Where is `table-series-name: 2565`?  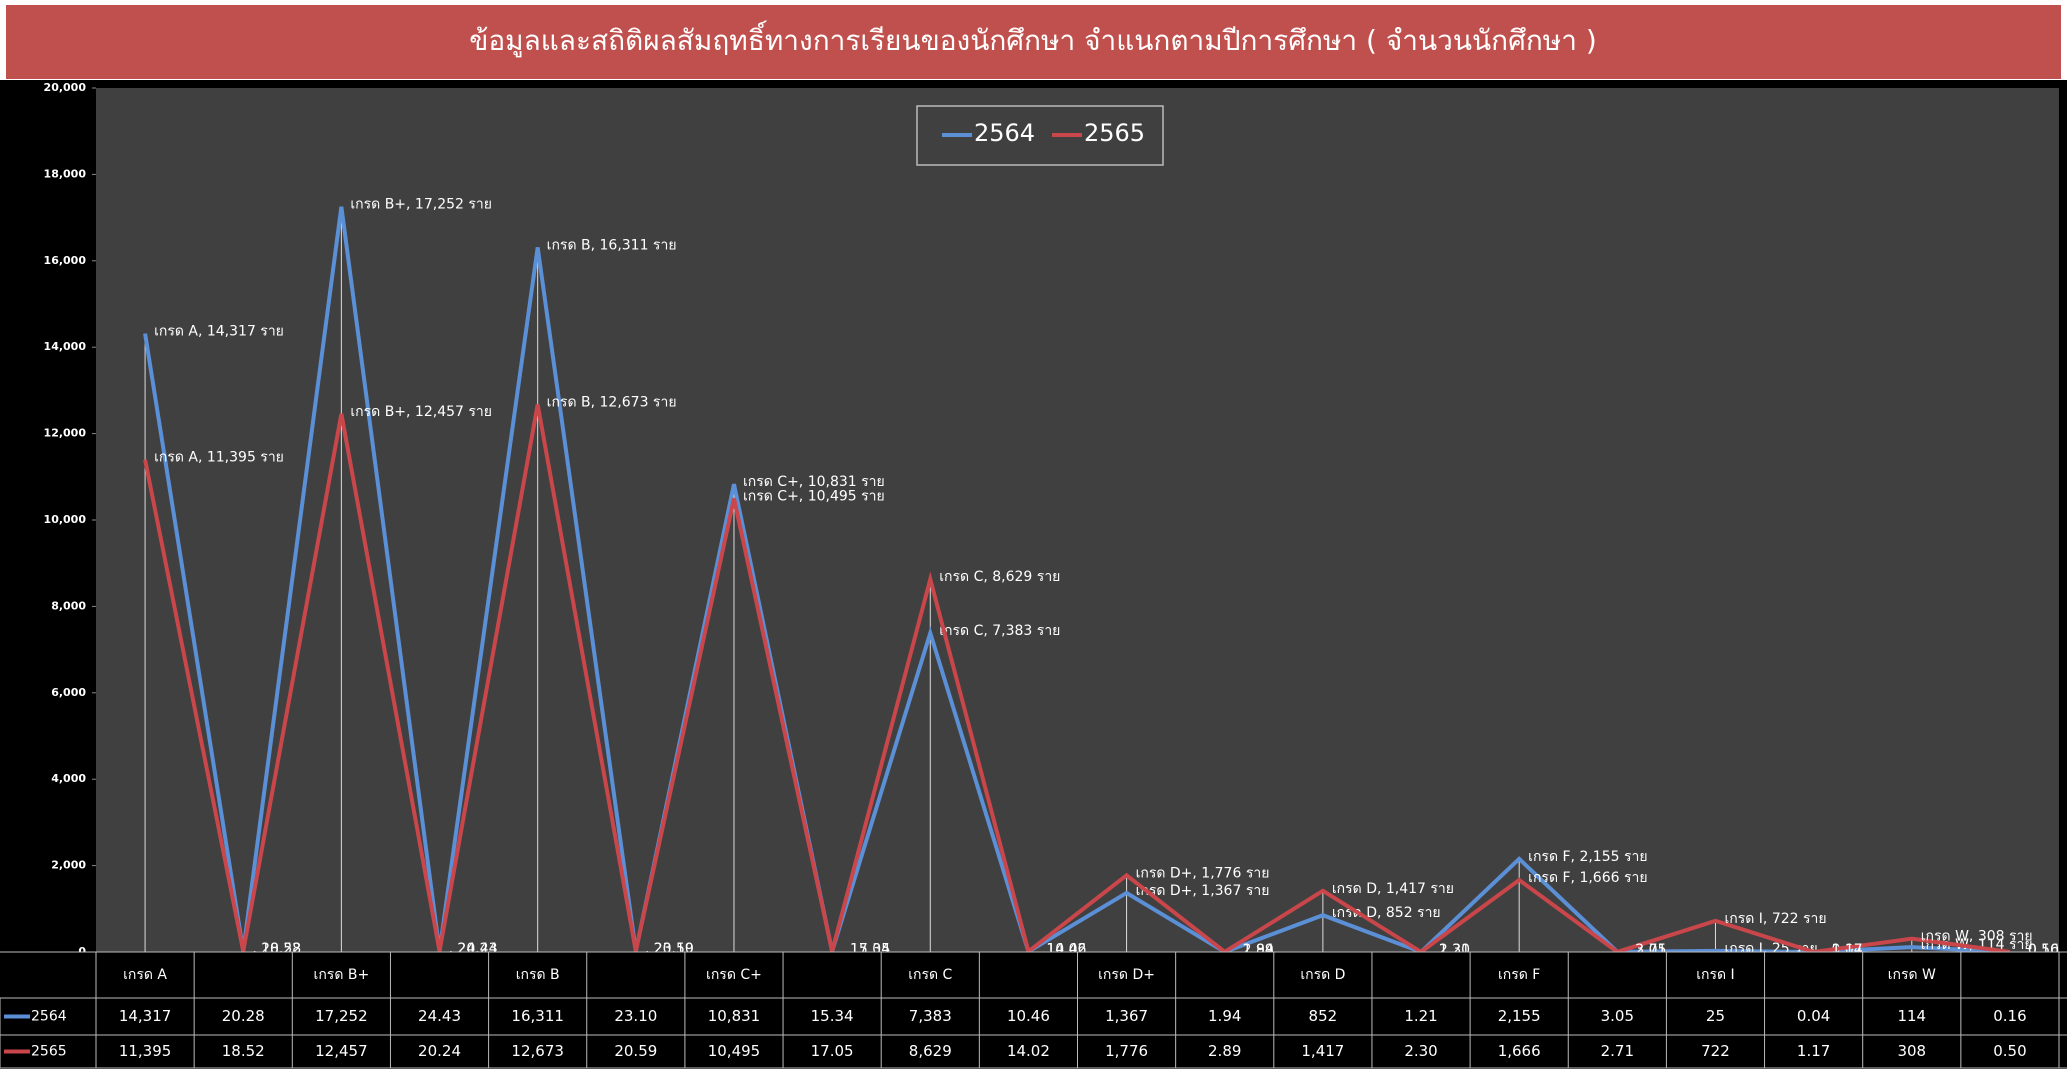 table-series-name: 2565 is located at coordinates (49, 1052).